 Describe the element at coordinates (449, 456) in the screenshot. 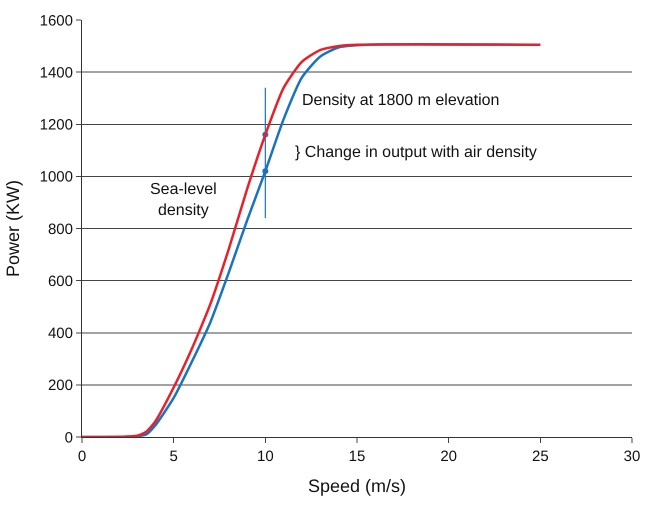

I see `x-tick-label: 20` at that location.